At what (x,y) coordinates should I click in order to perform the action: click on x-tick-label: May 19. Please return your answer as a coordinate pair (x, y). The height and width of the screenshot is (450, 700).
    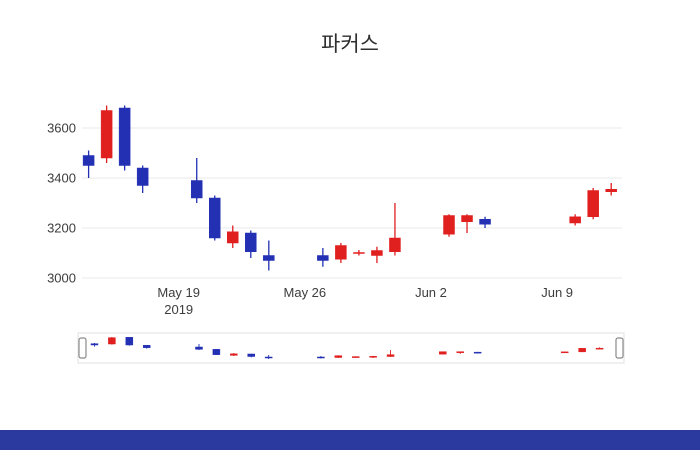
    Looking at the image, I should click on (178, 292).